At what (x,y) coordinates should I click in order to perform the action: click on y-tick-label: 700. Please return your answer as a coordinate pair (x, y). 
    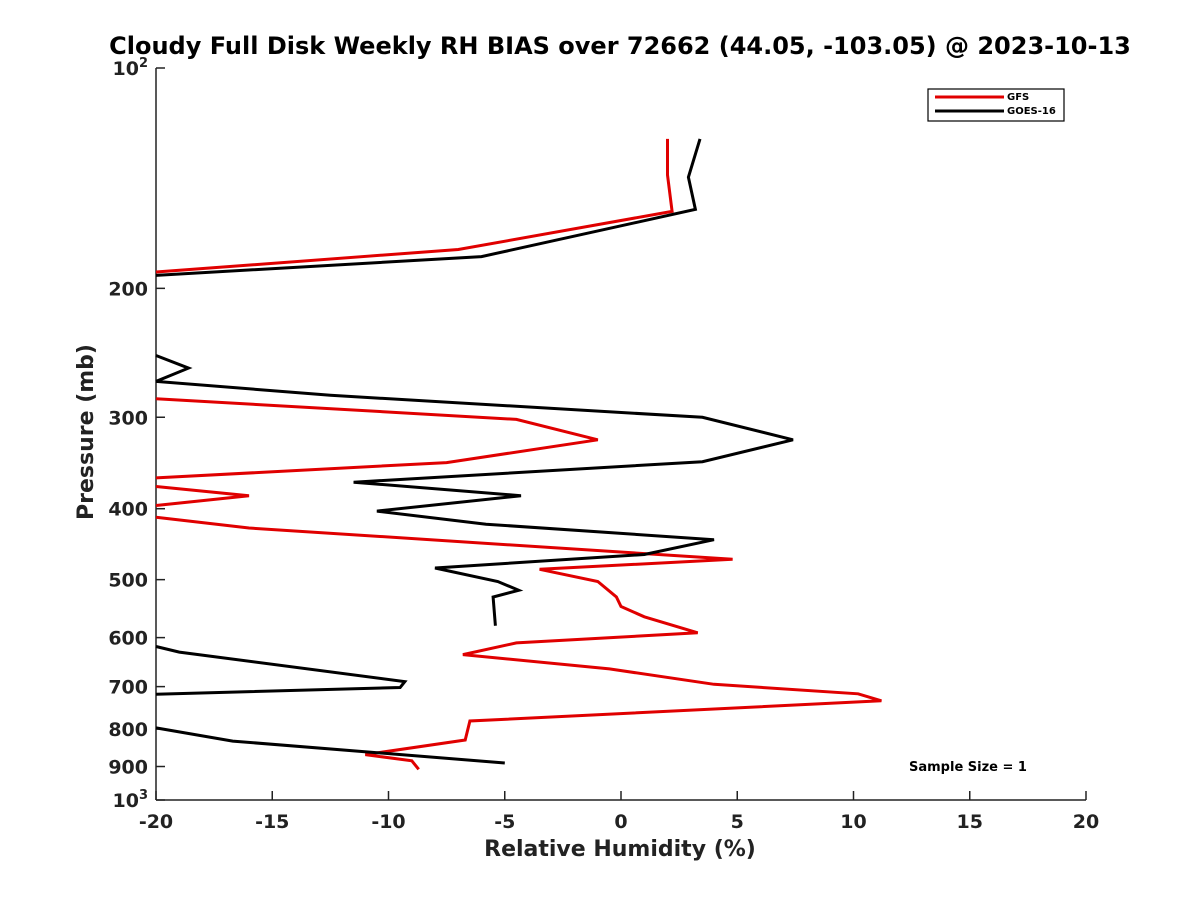
    Looking at the image, I should click on (128, 688).